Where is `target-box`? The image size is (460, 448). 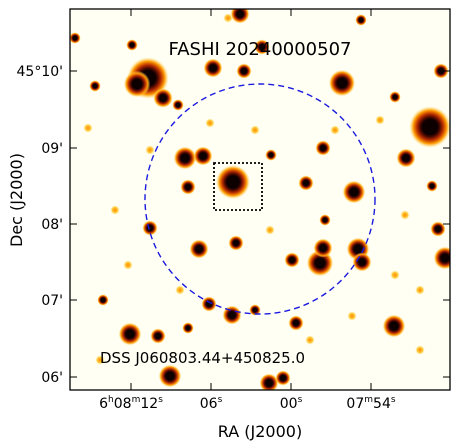 target-box is located at coordinates (238, 186).